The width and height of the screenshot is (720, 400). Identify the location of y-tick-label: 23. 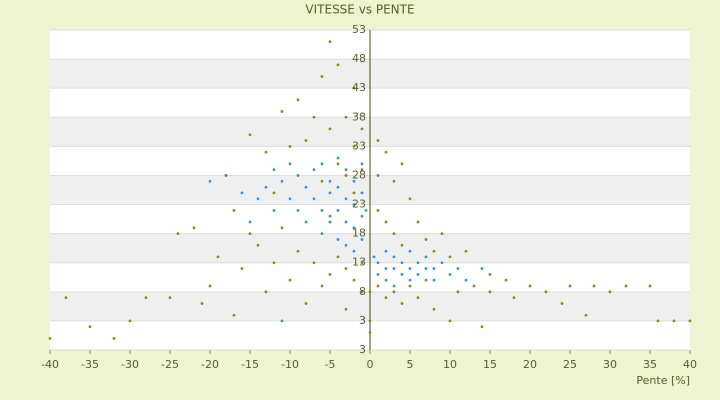
(359, 204).